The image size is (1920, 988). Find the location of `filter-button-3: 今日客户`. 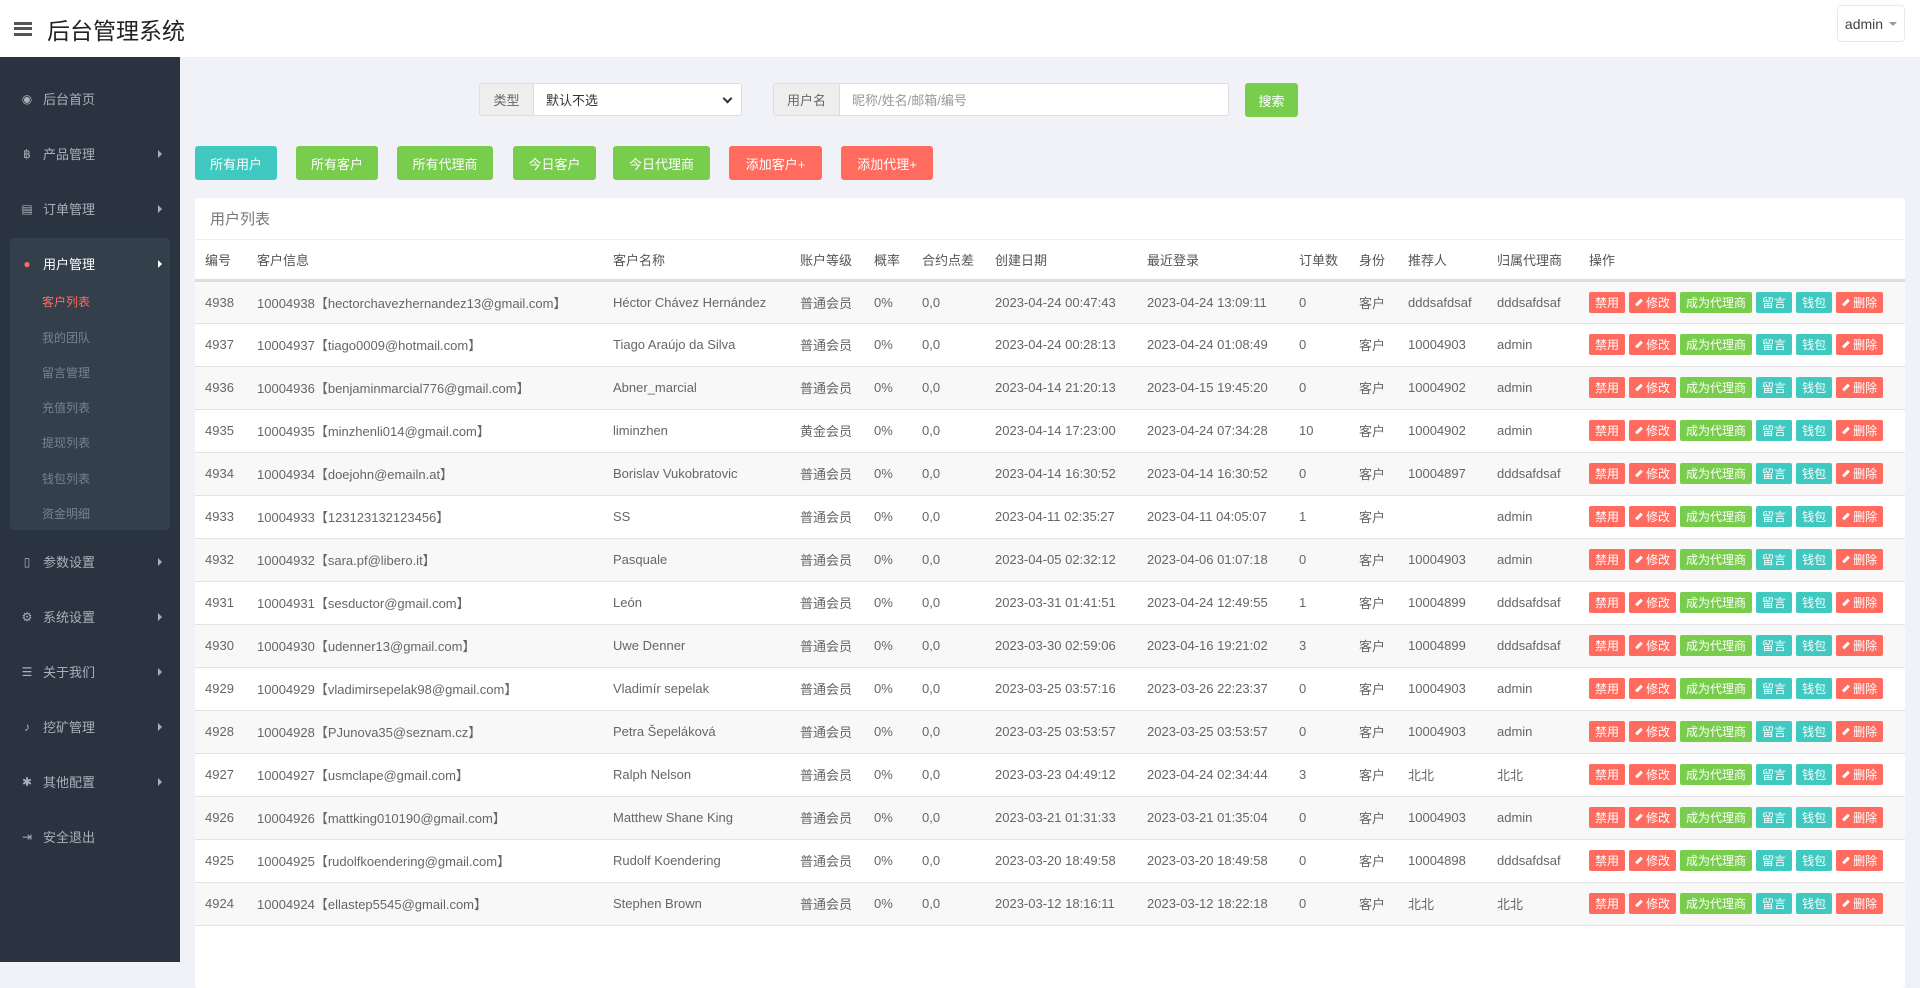

filter-button-3: 今日客户 is located at coordinates (554, 163).